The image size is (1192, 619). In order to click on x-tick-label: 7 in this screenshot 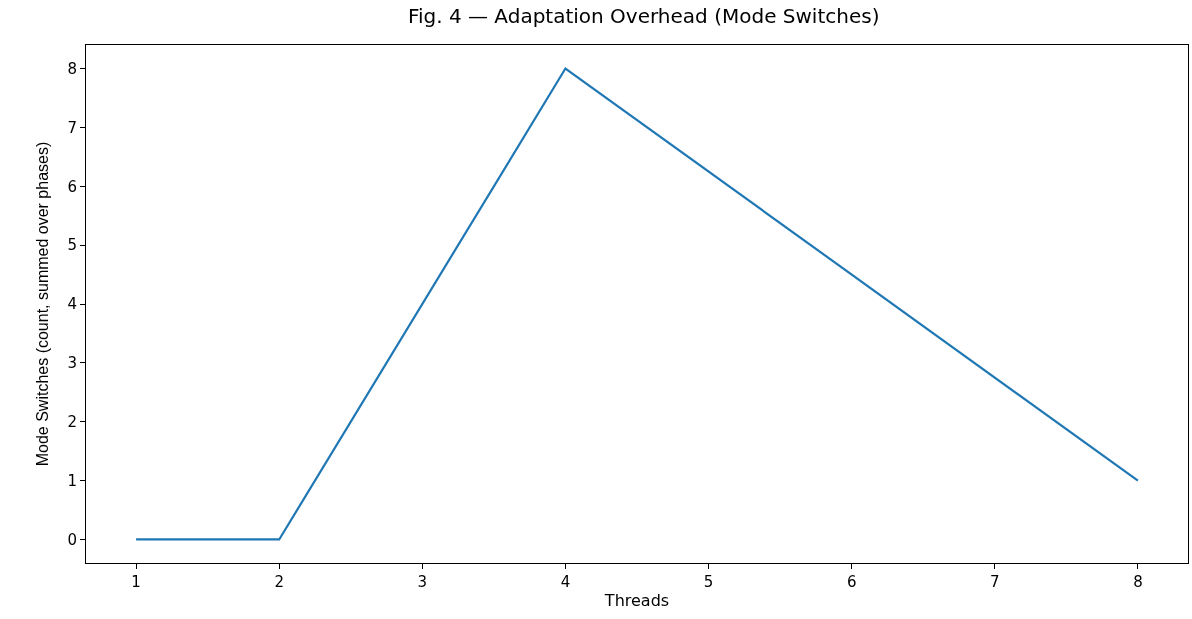, I will do `click(995, 582)`.